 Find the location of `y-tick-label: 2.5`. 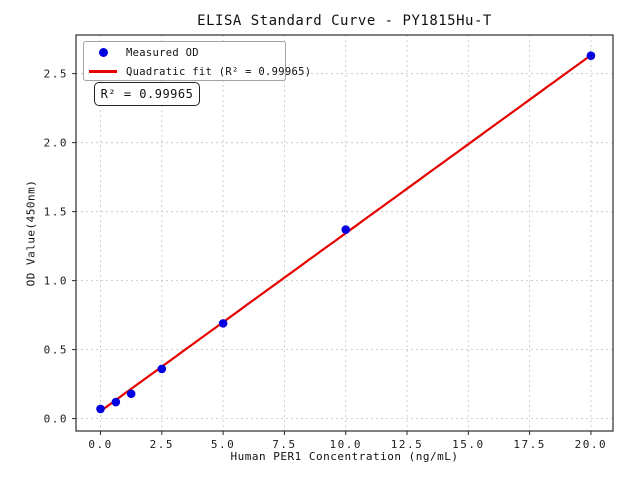

y-tick-label: 2.5 is located at coordinates (56, 74).